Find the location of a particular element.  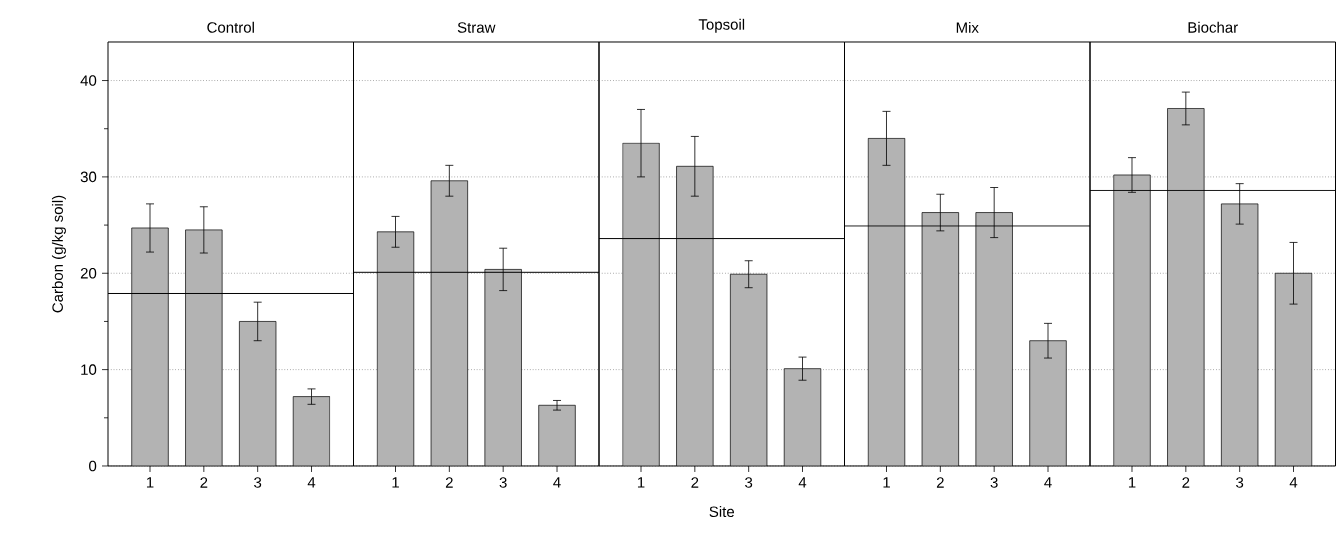

y-tick-label: 40 is located at coordinates (88, 80).